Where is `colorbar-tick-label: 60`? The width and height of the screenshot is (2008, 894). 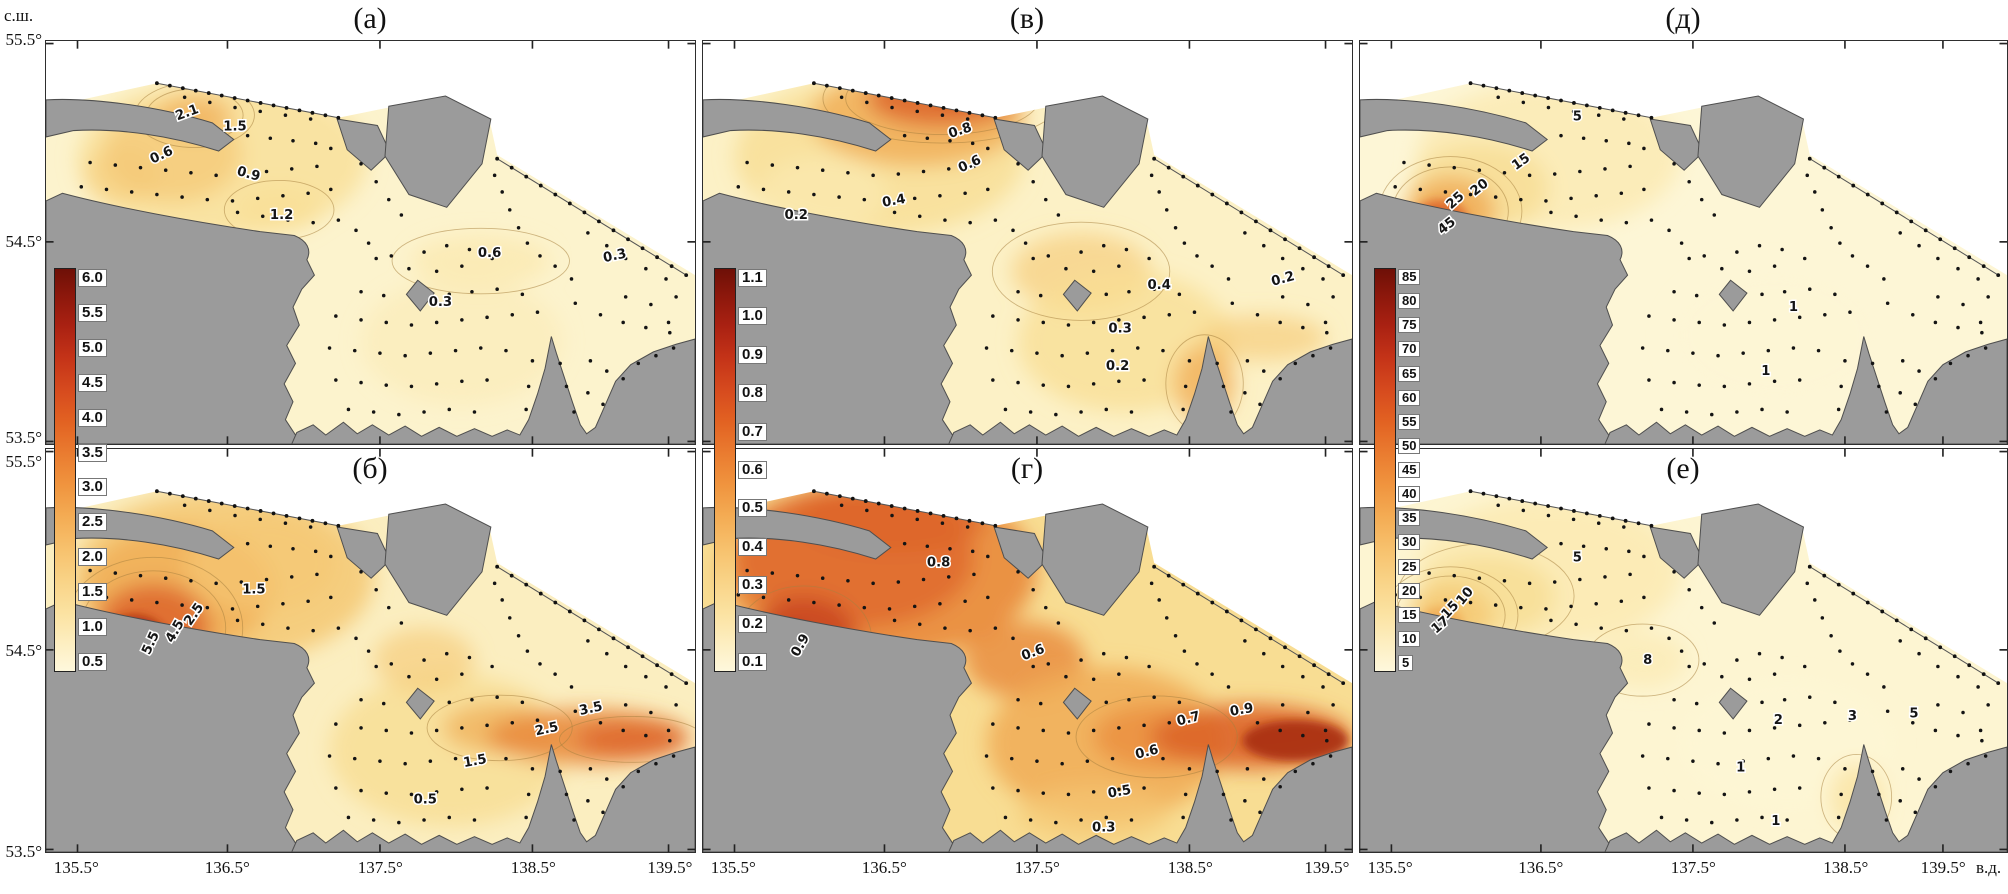 colorbar-tick-label: 60 is located at coordinates (1409, 397).